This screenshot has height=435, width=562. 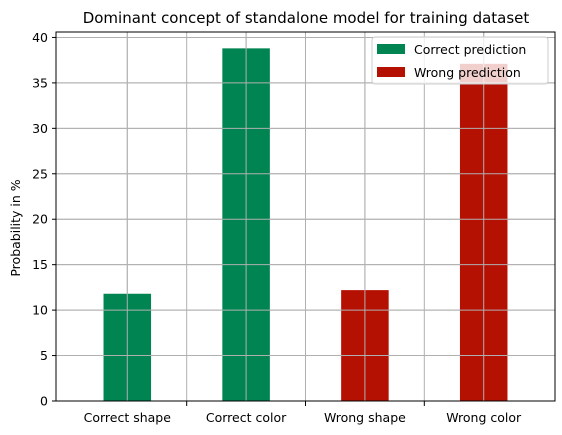 I want to click on legend-frame, so click(x=460, y=60).